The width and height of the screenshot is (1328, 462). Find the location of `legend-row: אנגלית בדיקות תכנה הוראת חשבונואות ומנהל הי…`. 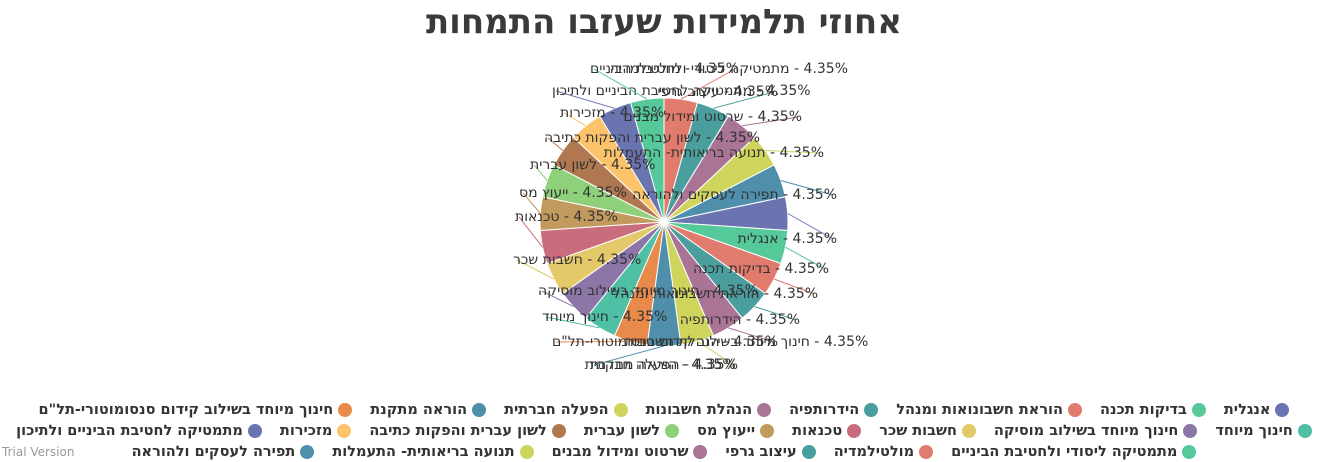

legend-row: אנגלית בדיקות תכנה הוראת חשבונואות ומנהל הי… is located at coordinates (664, 409).